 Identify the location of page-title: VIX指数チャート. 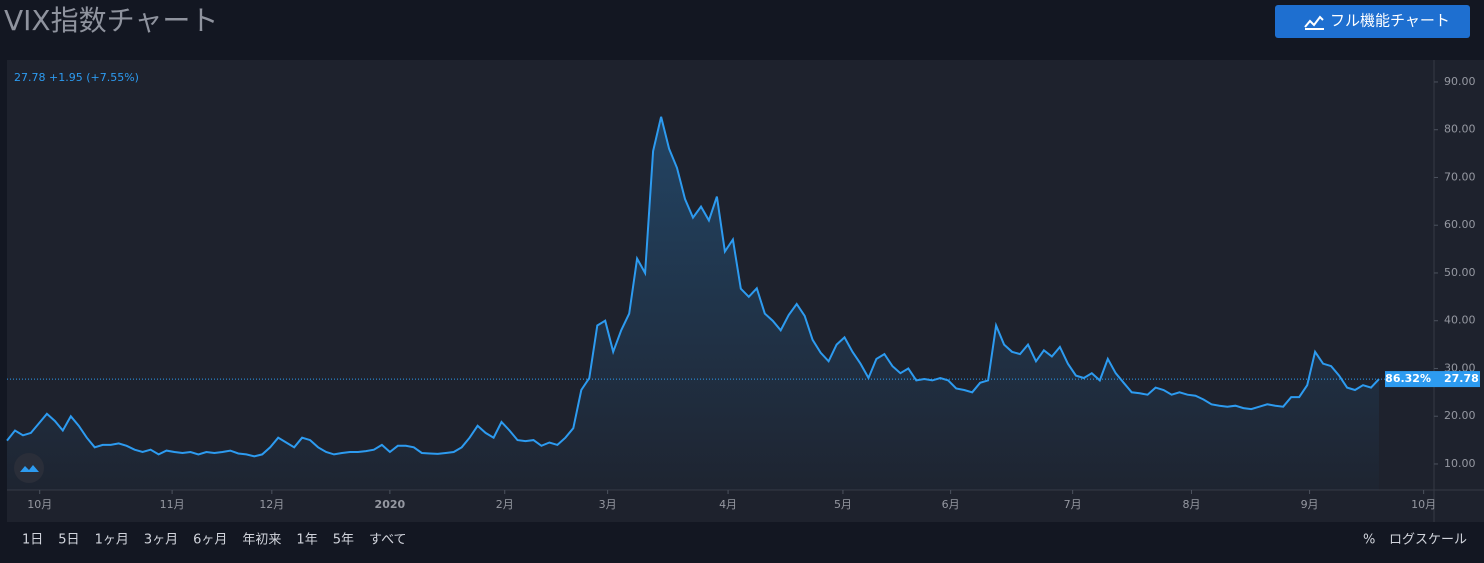
(111, 20).